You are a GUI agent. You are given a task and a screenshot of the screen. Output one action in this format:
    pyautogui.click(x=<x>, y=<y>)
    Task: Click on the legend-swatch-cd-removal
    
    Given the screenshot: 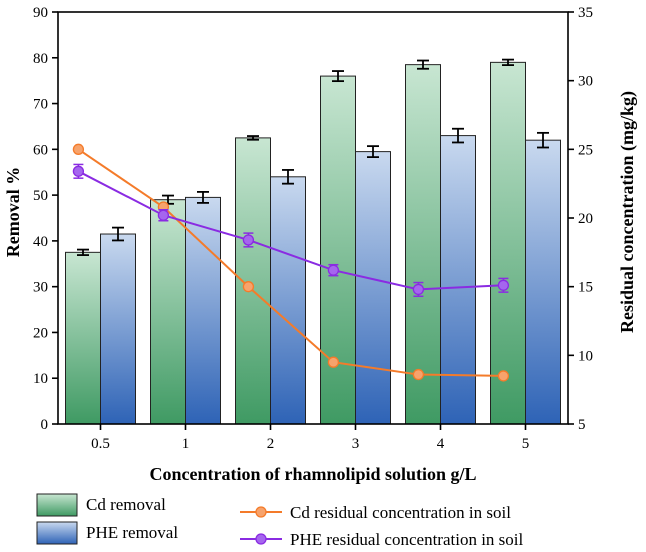 What is the action you would take?
    pyautogui.click(x=57, y=505)
    